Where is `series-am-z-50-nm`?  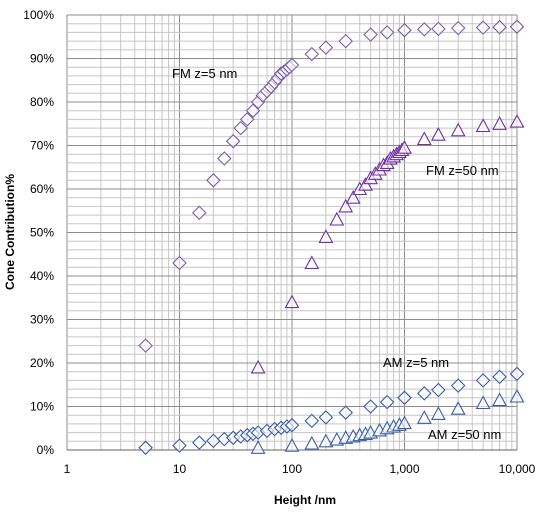 series-am-z-50-nm is located at coordinates (387, 421).